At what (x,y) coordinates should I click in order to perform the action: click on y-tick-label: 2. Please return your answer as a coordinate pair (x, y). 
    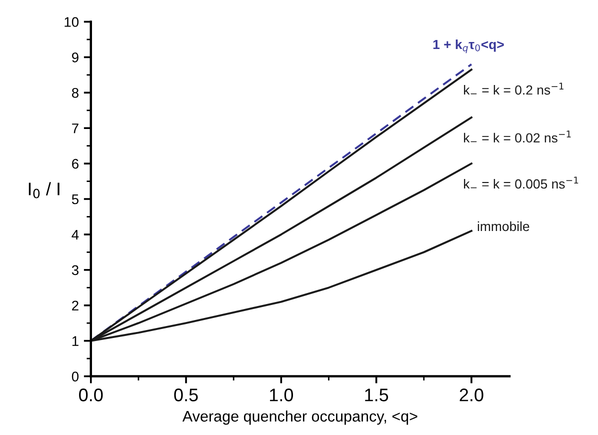
    Looking at the image, I should click on (75, 305).